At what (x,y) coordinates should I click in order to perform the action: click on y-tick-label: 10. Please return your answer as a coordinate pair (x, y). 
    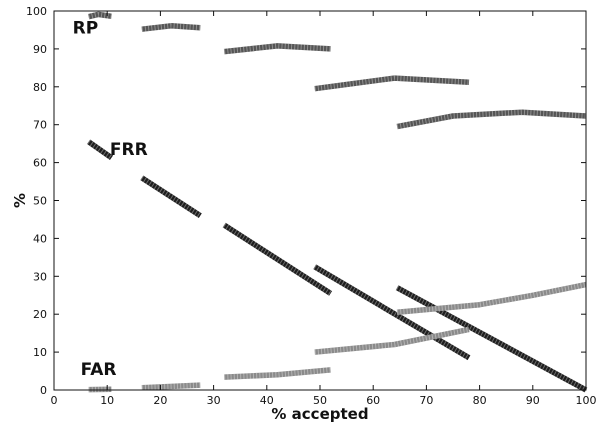
    Looking at the image, I should click on (40, 352).